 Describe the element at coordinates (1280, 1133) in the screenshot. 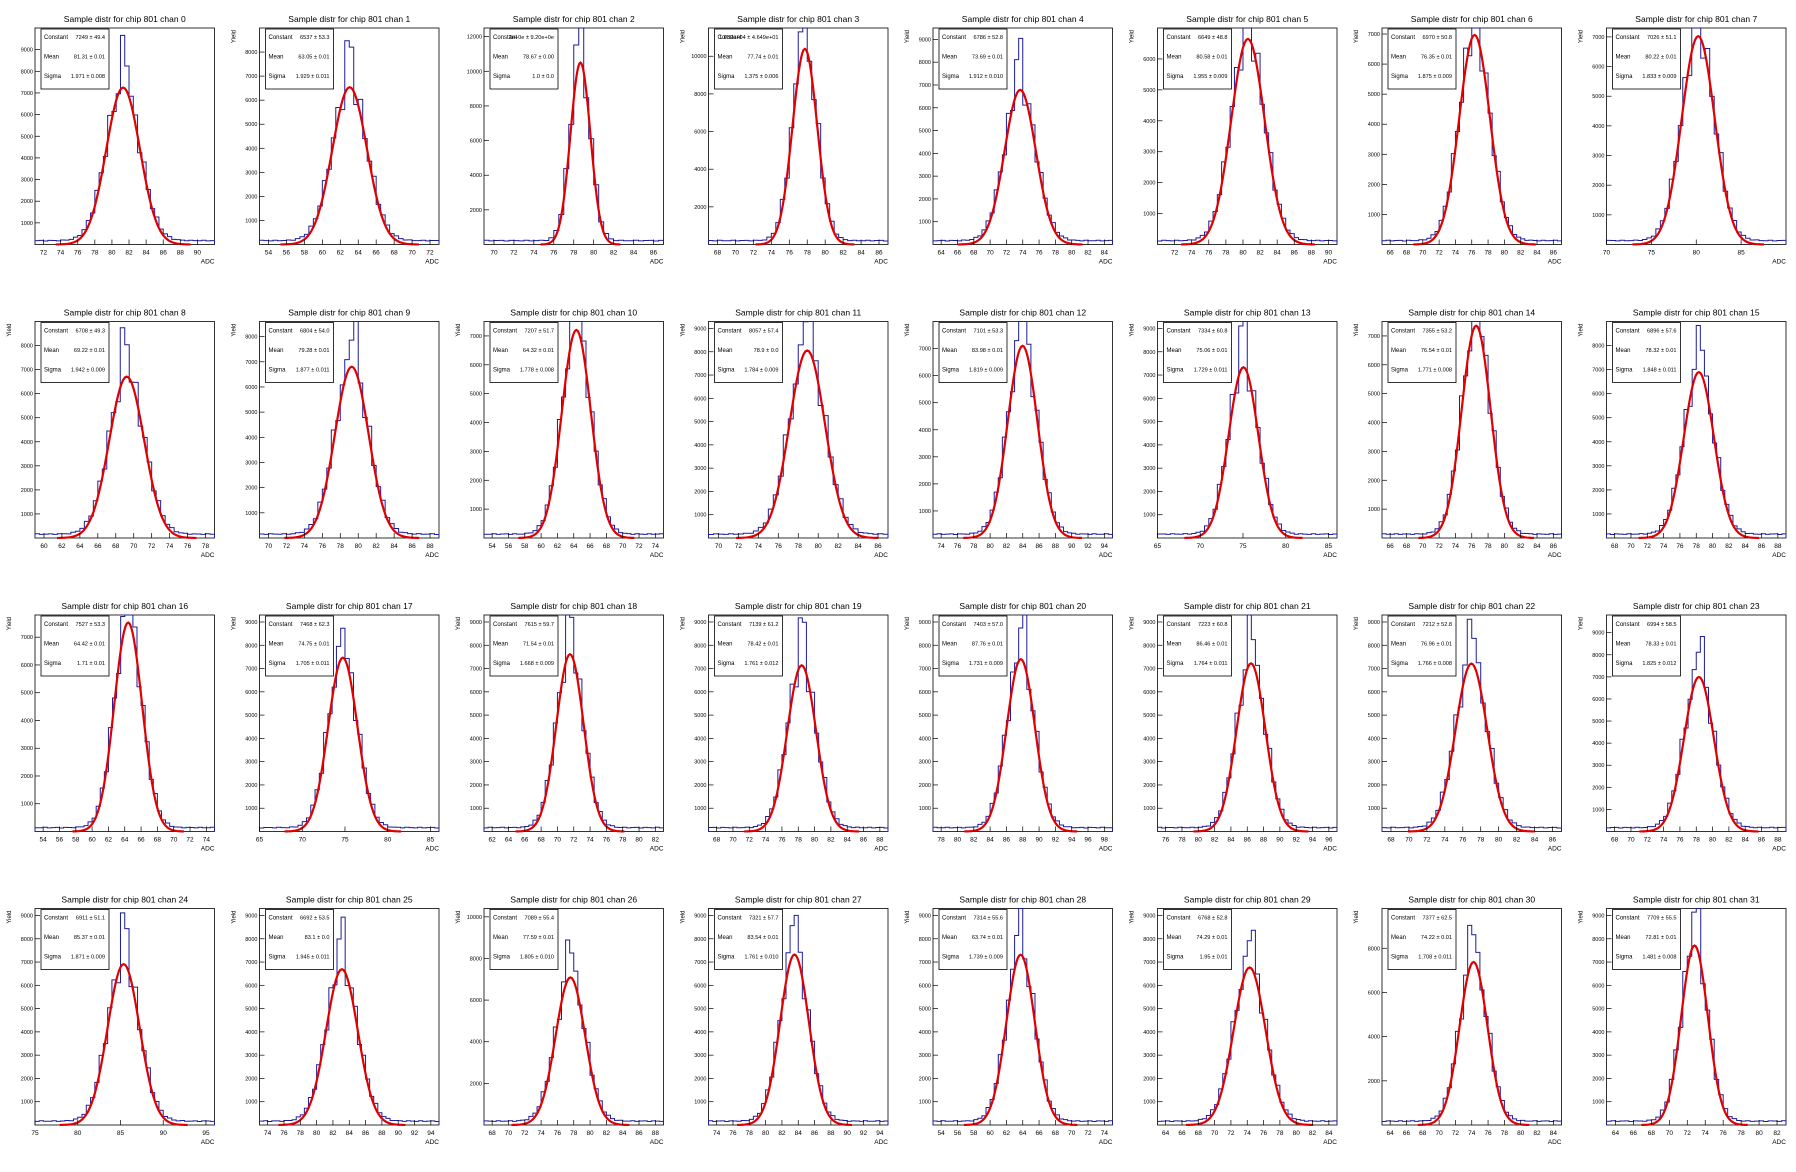

I see `x-tick-label: 78` at that location.